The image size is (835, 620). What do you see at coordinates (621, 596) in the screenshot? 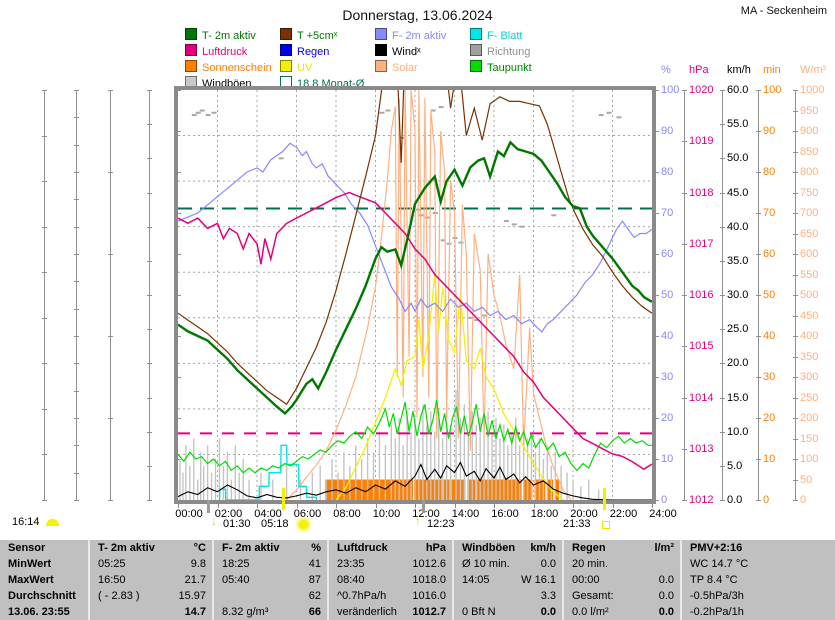
I see `table-data-cell: Gesamt: 0.0` at bounding box center [621, 596].